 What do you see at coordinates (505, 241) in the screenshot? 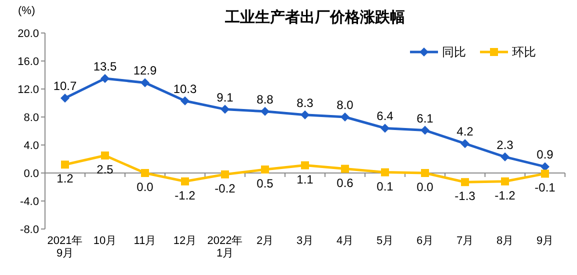
I see `x-tick-label: 8月` at bounding box center [505, 241].